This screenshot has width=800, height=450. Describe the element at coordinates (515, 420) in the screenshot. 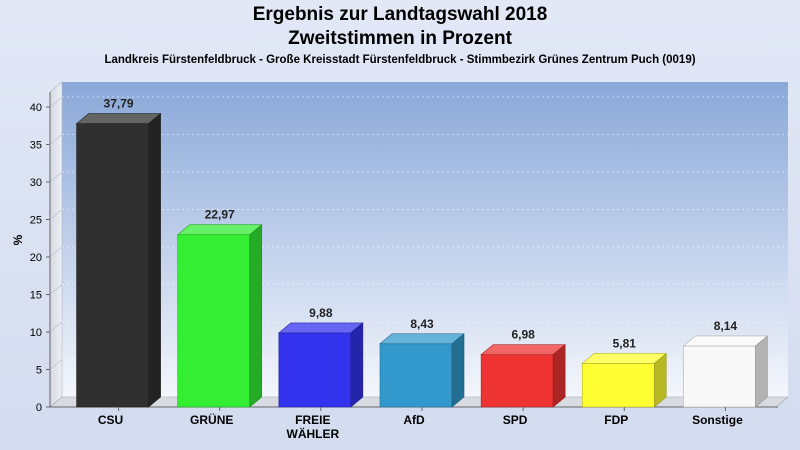

I see `x-tick-label: SPD` at that location.